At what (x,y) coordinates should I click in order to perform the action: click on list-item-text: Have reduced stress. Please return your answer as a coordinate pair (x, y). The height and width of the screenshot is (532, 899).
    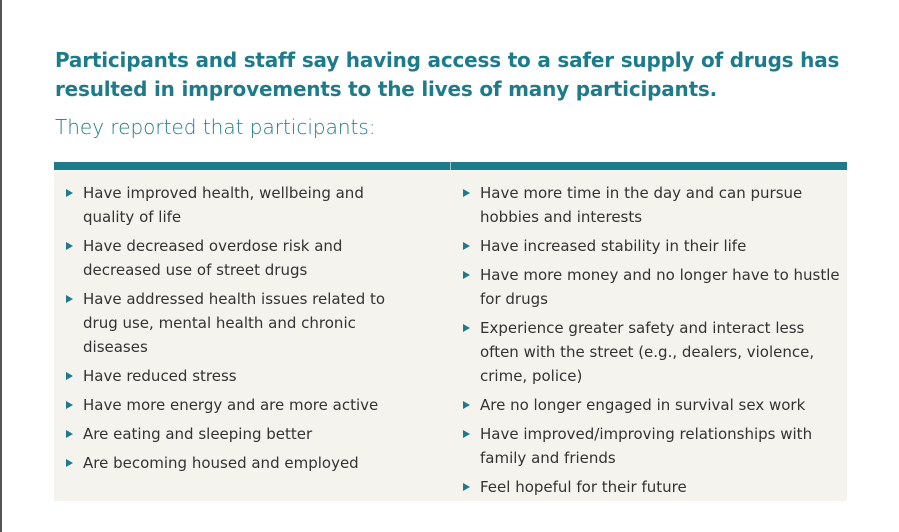
    Looking at the image, I should click on (160, 376).